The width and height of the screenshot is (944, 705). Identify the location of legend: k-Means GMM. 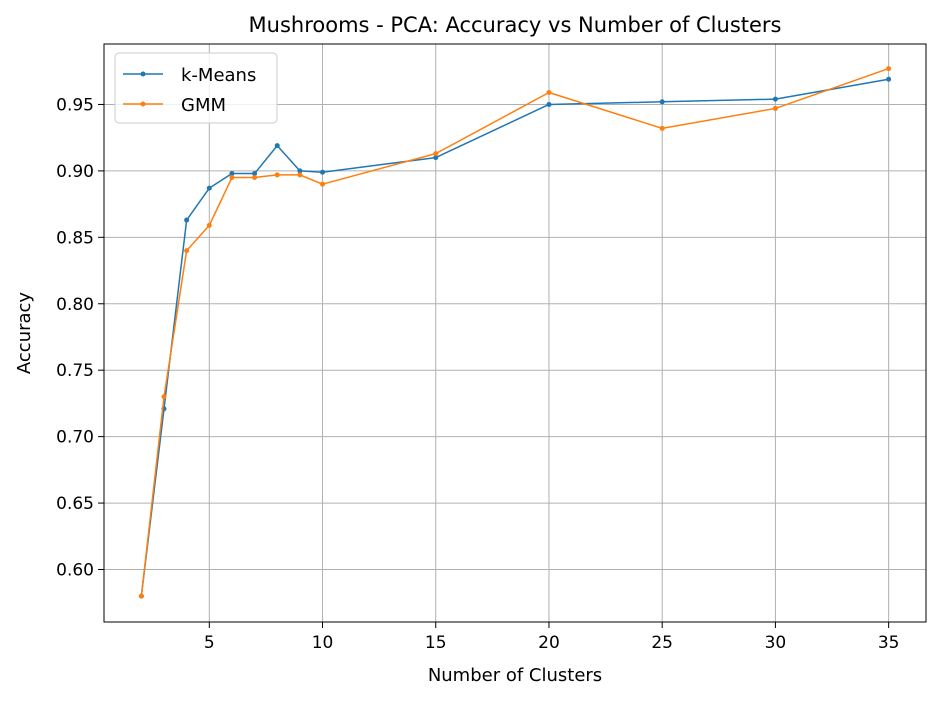
(196, 88).